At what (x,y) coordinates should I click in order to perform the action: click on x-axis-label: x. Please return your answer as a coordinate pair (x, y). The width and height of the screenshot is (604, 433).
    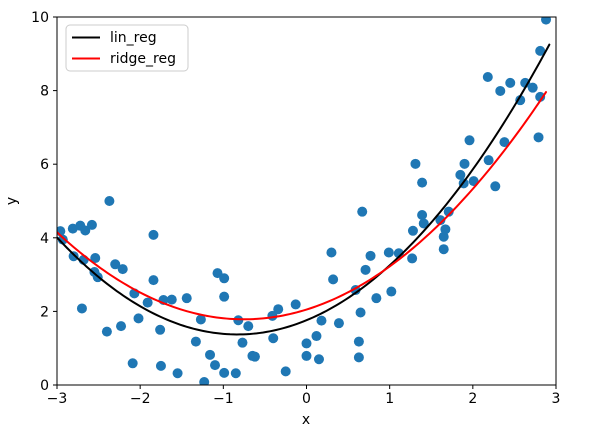
    Looking at the image, I should click on (306, 420).